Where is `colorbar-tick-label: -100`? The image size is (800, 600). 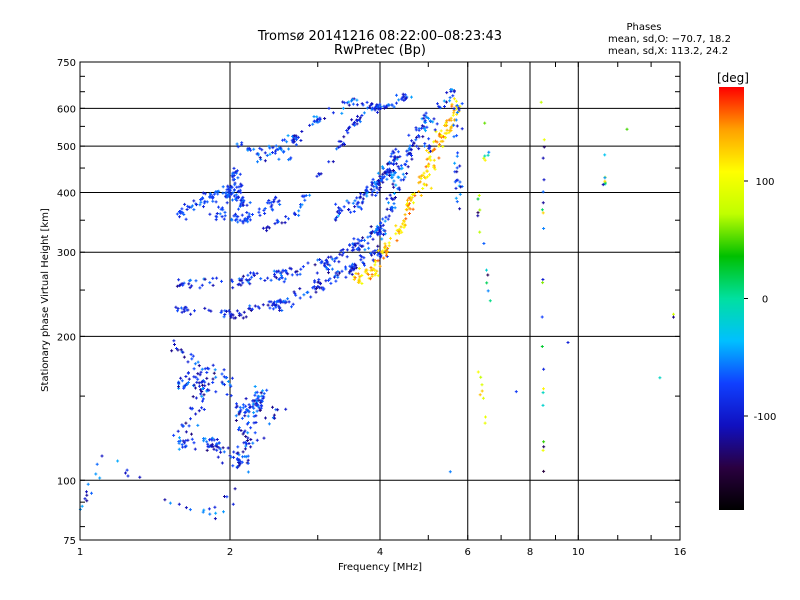
colorbar-tick-label: -100 is located at coordinates (765, 417).